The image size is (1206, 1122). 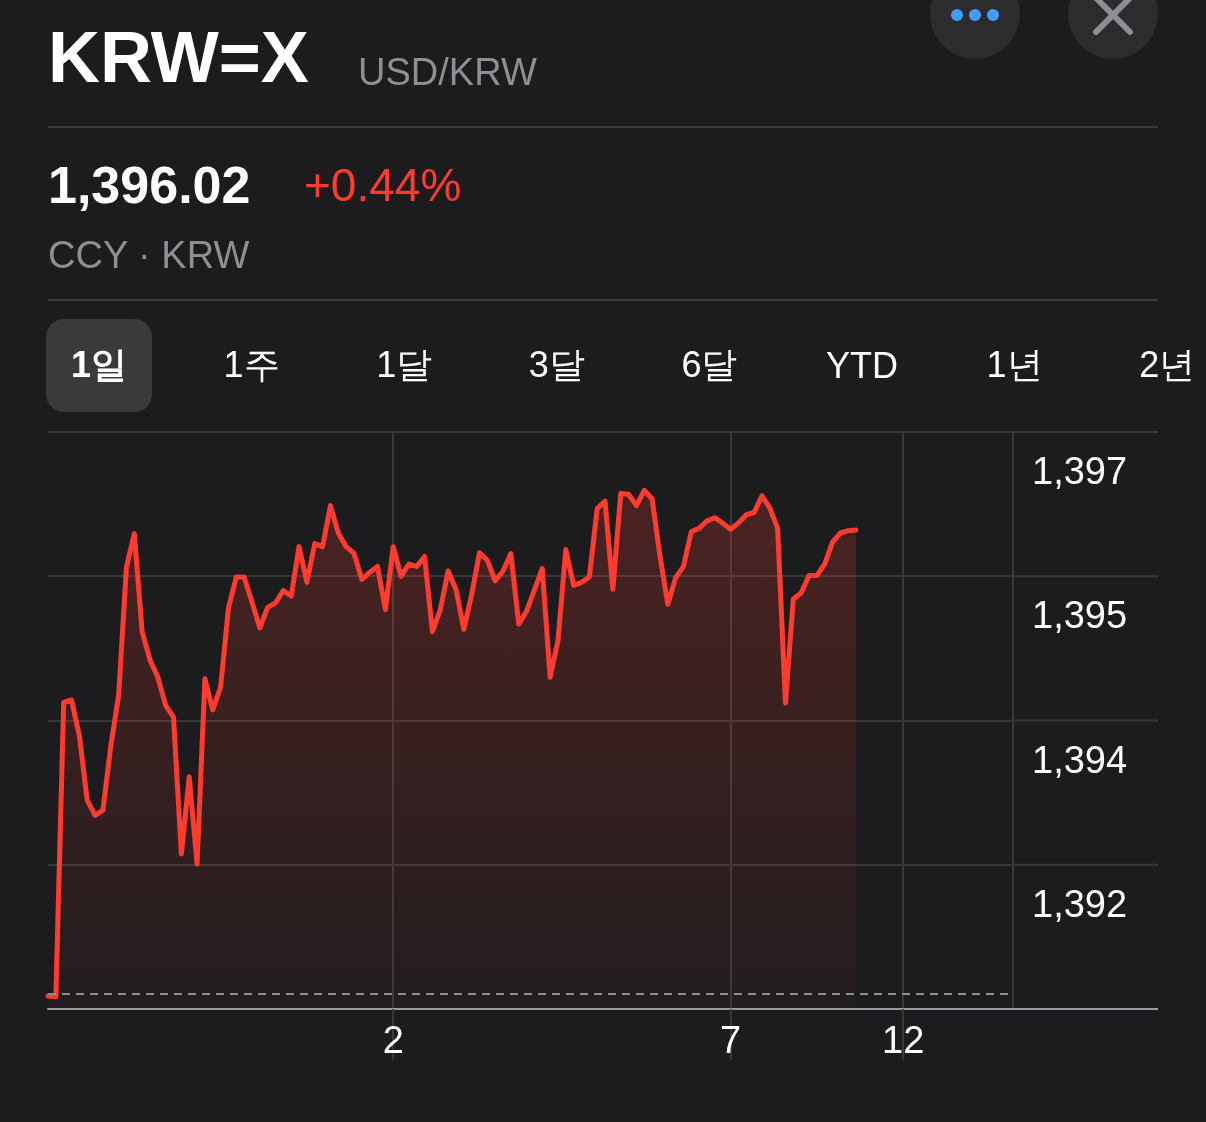 I want to click on text: 1,396.02, so click(x=149, y=184).